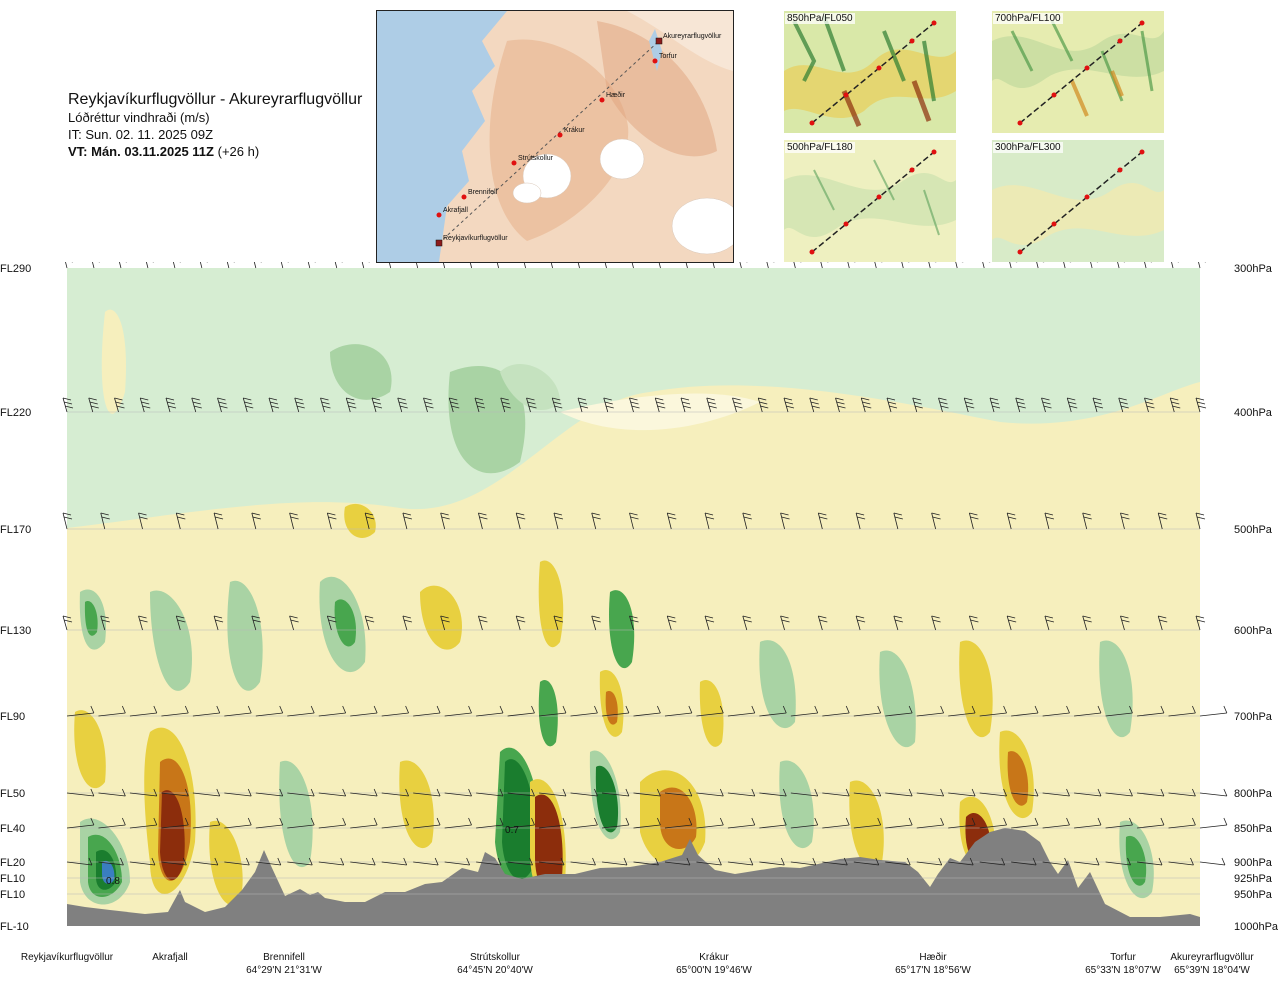  Describe the element at coordinates (141, 151) in the screenshot. I see `valid-time-label: VT: Mán. 03.11.2025 11Z` at that location.